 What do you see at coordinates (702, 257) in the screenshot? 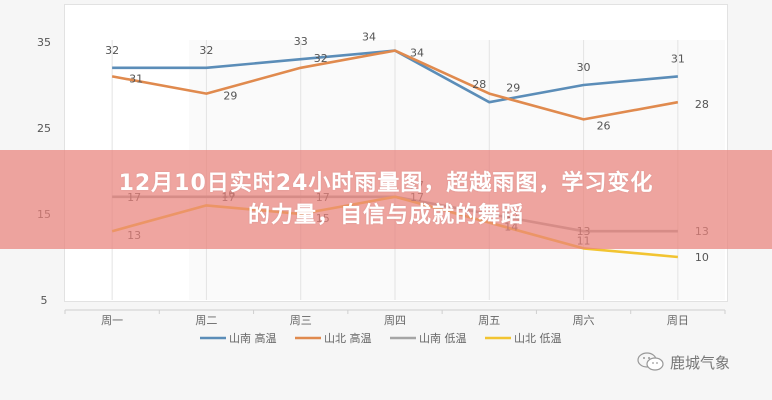
I see `data-label: 10` at bounding box center [702, 257].